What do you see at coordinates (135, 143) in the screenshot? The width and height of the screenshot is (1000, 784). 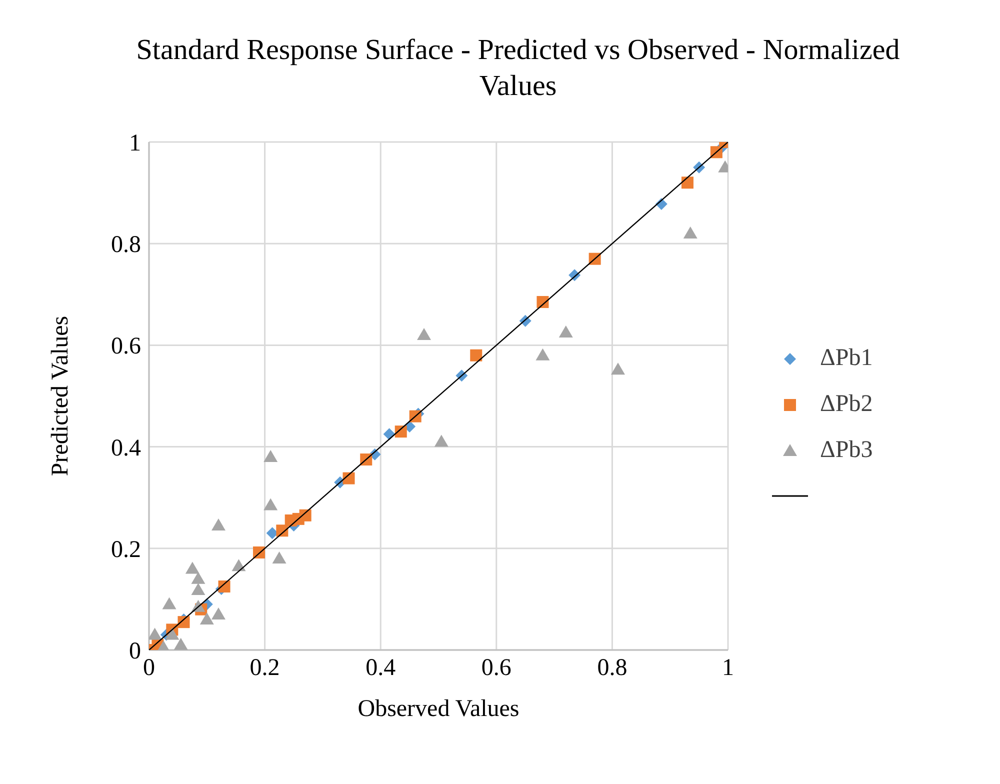 I see `y-tick-label: 1` at bounding box center [135, 143].